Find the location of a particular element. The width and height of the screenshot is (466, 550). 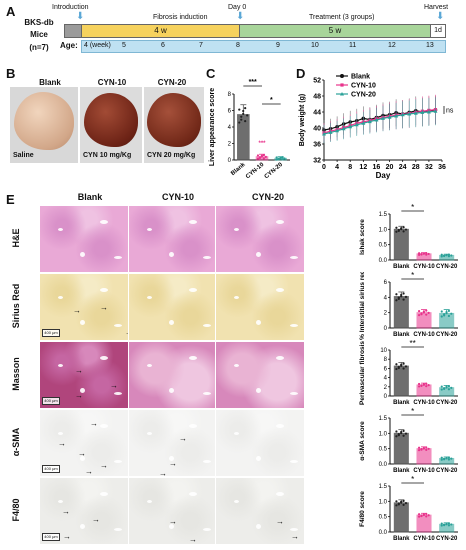

legend-marker is located at coordinates (342, 76).